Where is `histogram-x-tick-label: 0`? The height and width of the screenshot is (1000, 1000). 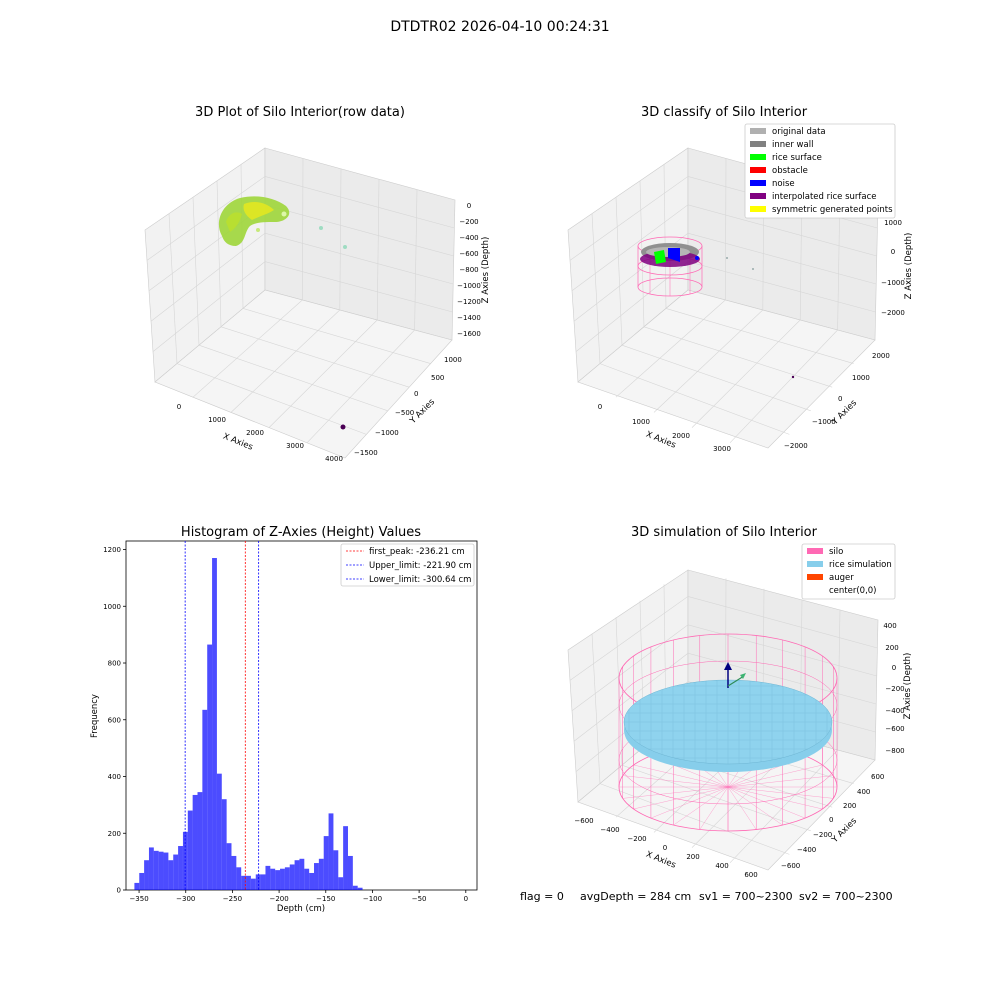 histogram-x-tick-label: 0 is located at coordinates (466, 899).